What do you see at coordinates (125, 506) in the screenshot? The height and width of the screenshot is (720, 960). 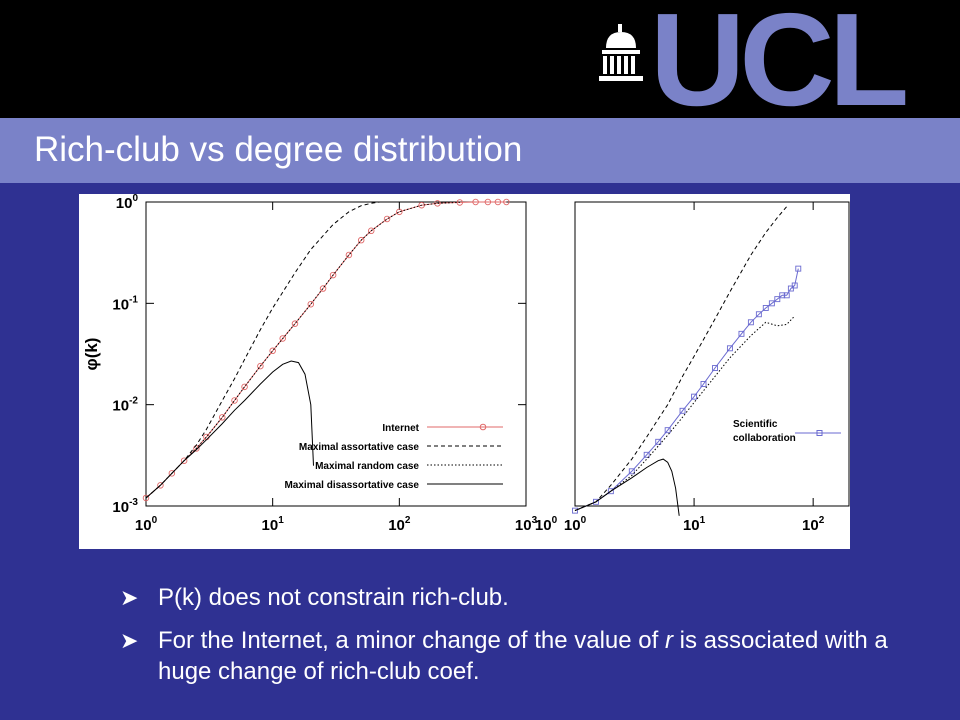 I see `y-tick-label: 10⁻³` at bounding box center [125, 506].